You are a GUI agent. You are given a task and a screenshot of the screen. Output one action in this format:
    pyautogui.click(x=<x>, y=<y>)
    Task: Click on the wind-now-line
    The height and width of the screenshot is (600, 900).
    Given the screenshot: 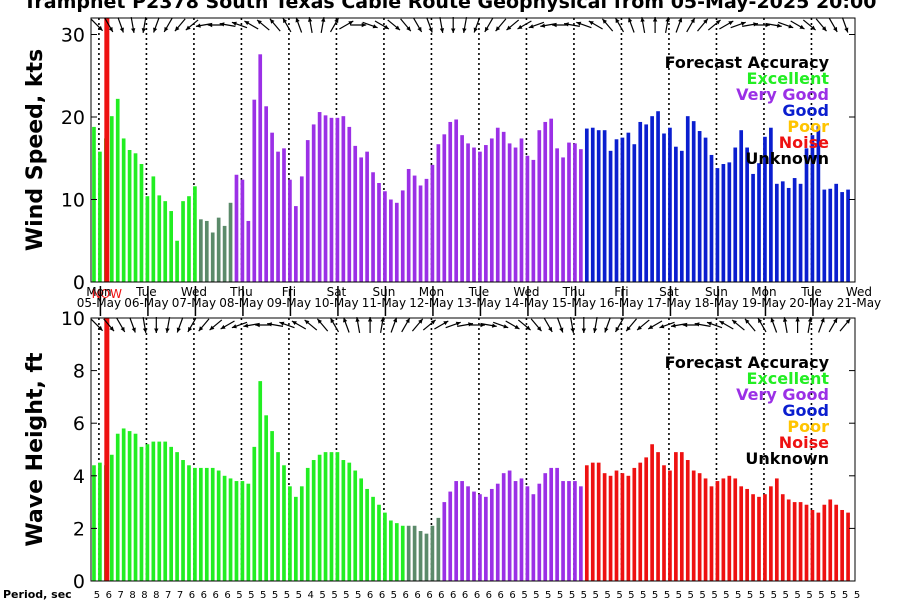 What is the action you would take?
    pyautogui.click(x=107, y=150)
    